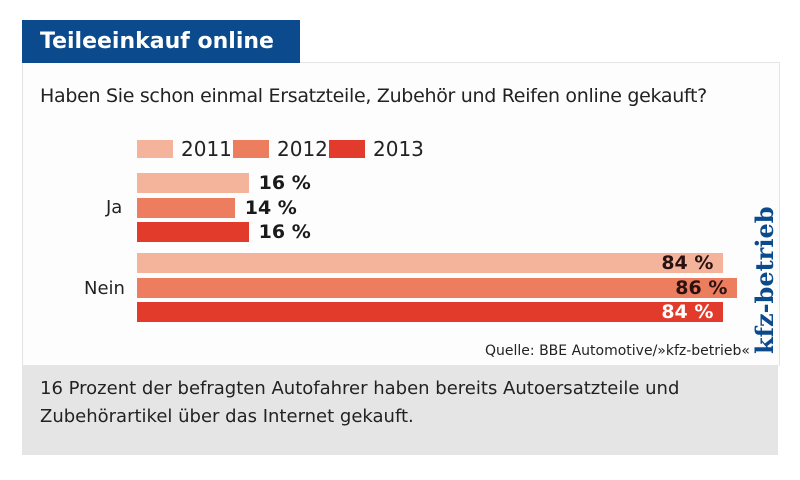  I want to click on bar-nein-2011, so click(430, 263).